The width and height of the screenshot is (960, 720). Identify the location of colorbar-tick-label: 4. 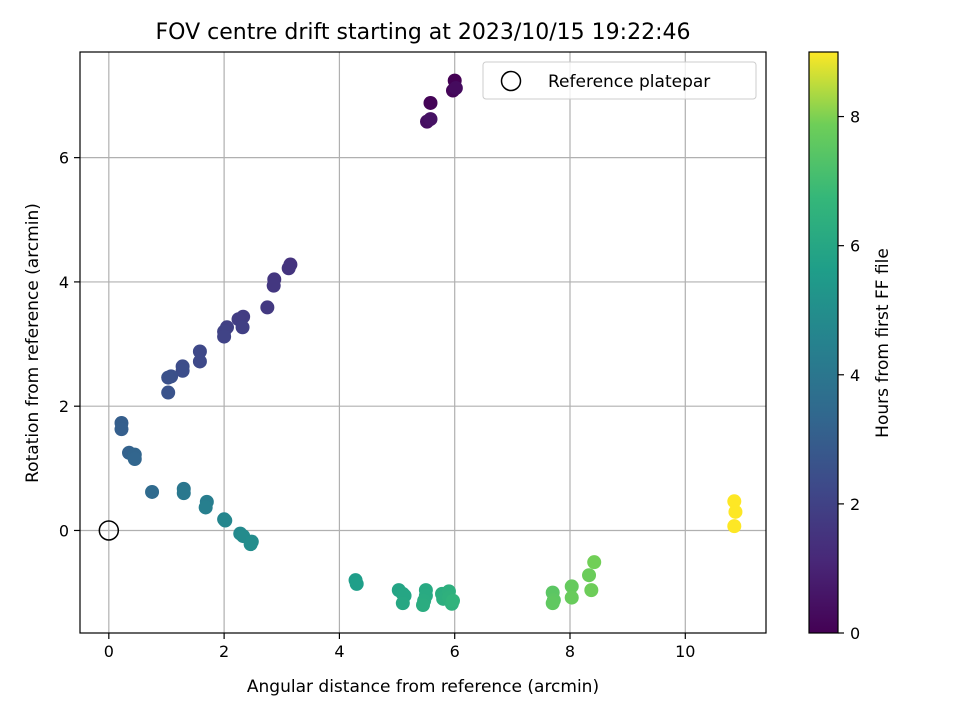
(855, 375).